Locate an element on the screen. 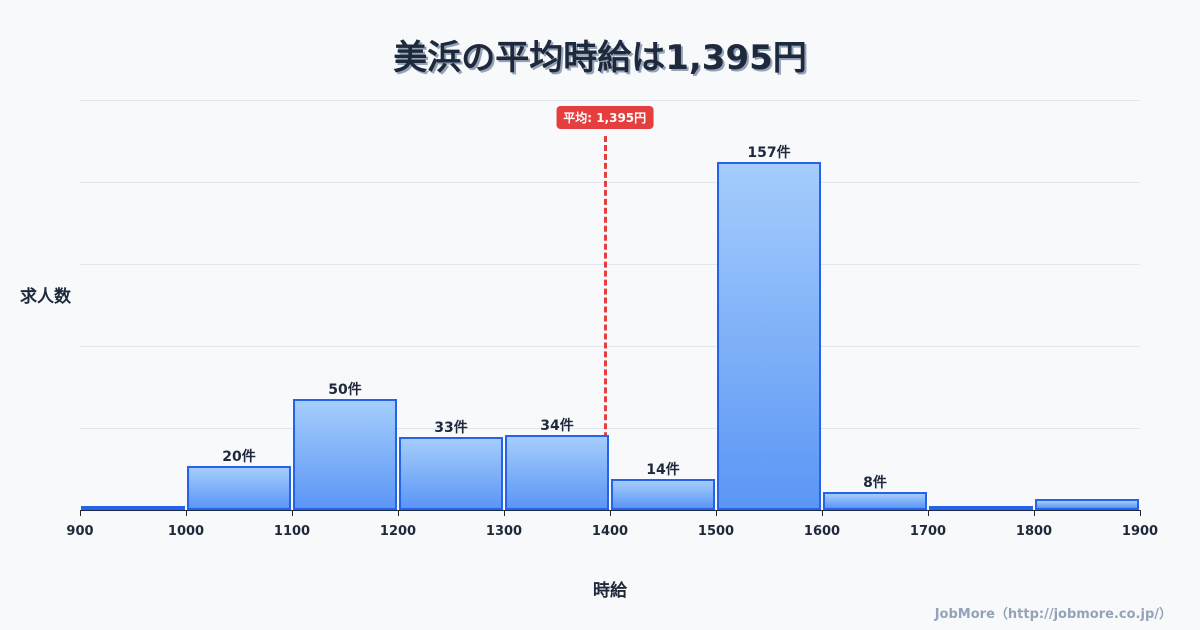 Image resolution: width=1200 pixels, height=630 pixels. x-tick-label: 1800 is located at coordinates (1034, 531).